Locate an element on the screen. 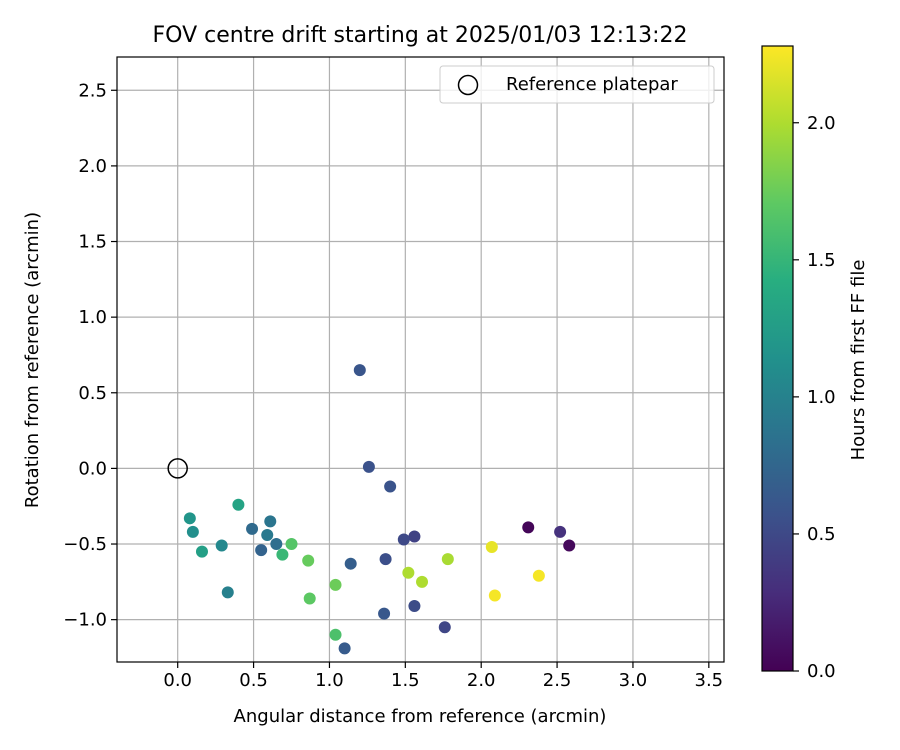 This screenshot has height=750, width=900. x-tick-label: 0.5 is located at coordinates (253, 680).